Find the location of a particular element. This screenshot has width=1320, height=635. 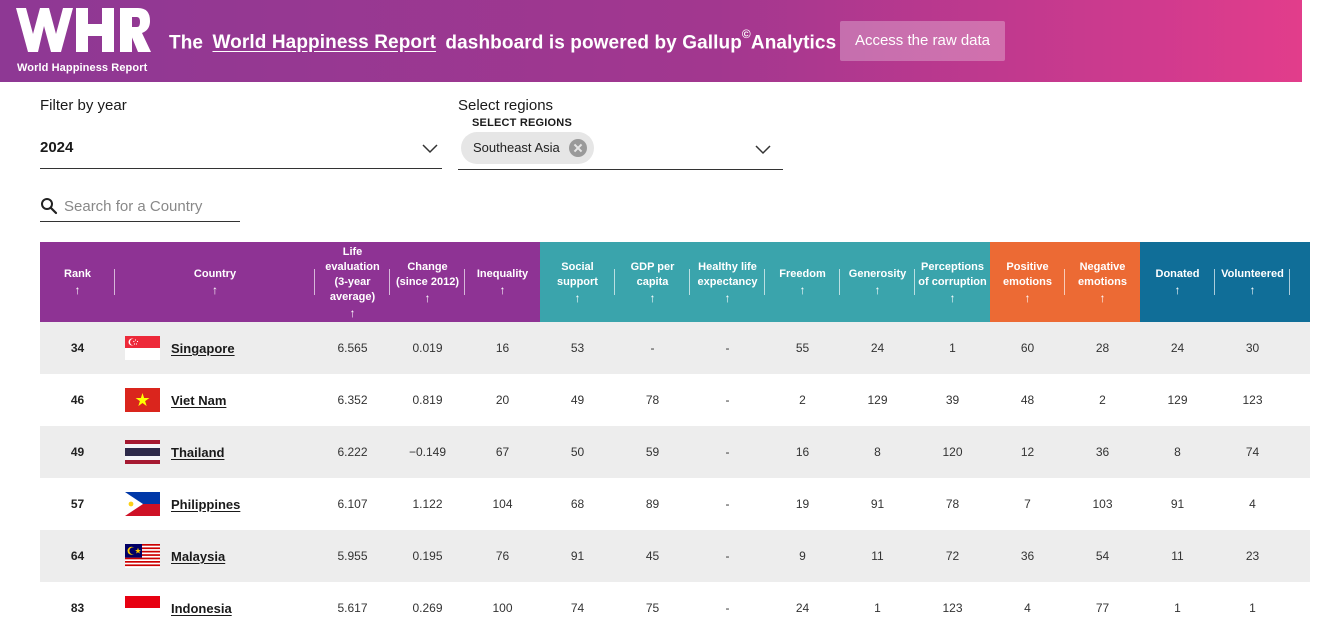

freedom-cell: 16 is located at coordinates (802, 452).